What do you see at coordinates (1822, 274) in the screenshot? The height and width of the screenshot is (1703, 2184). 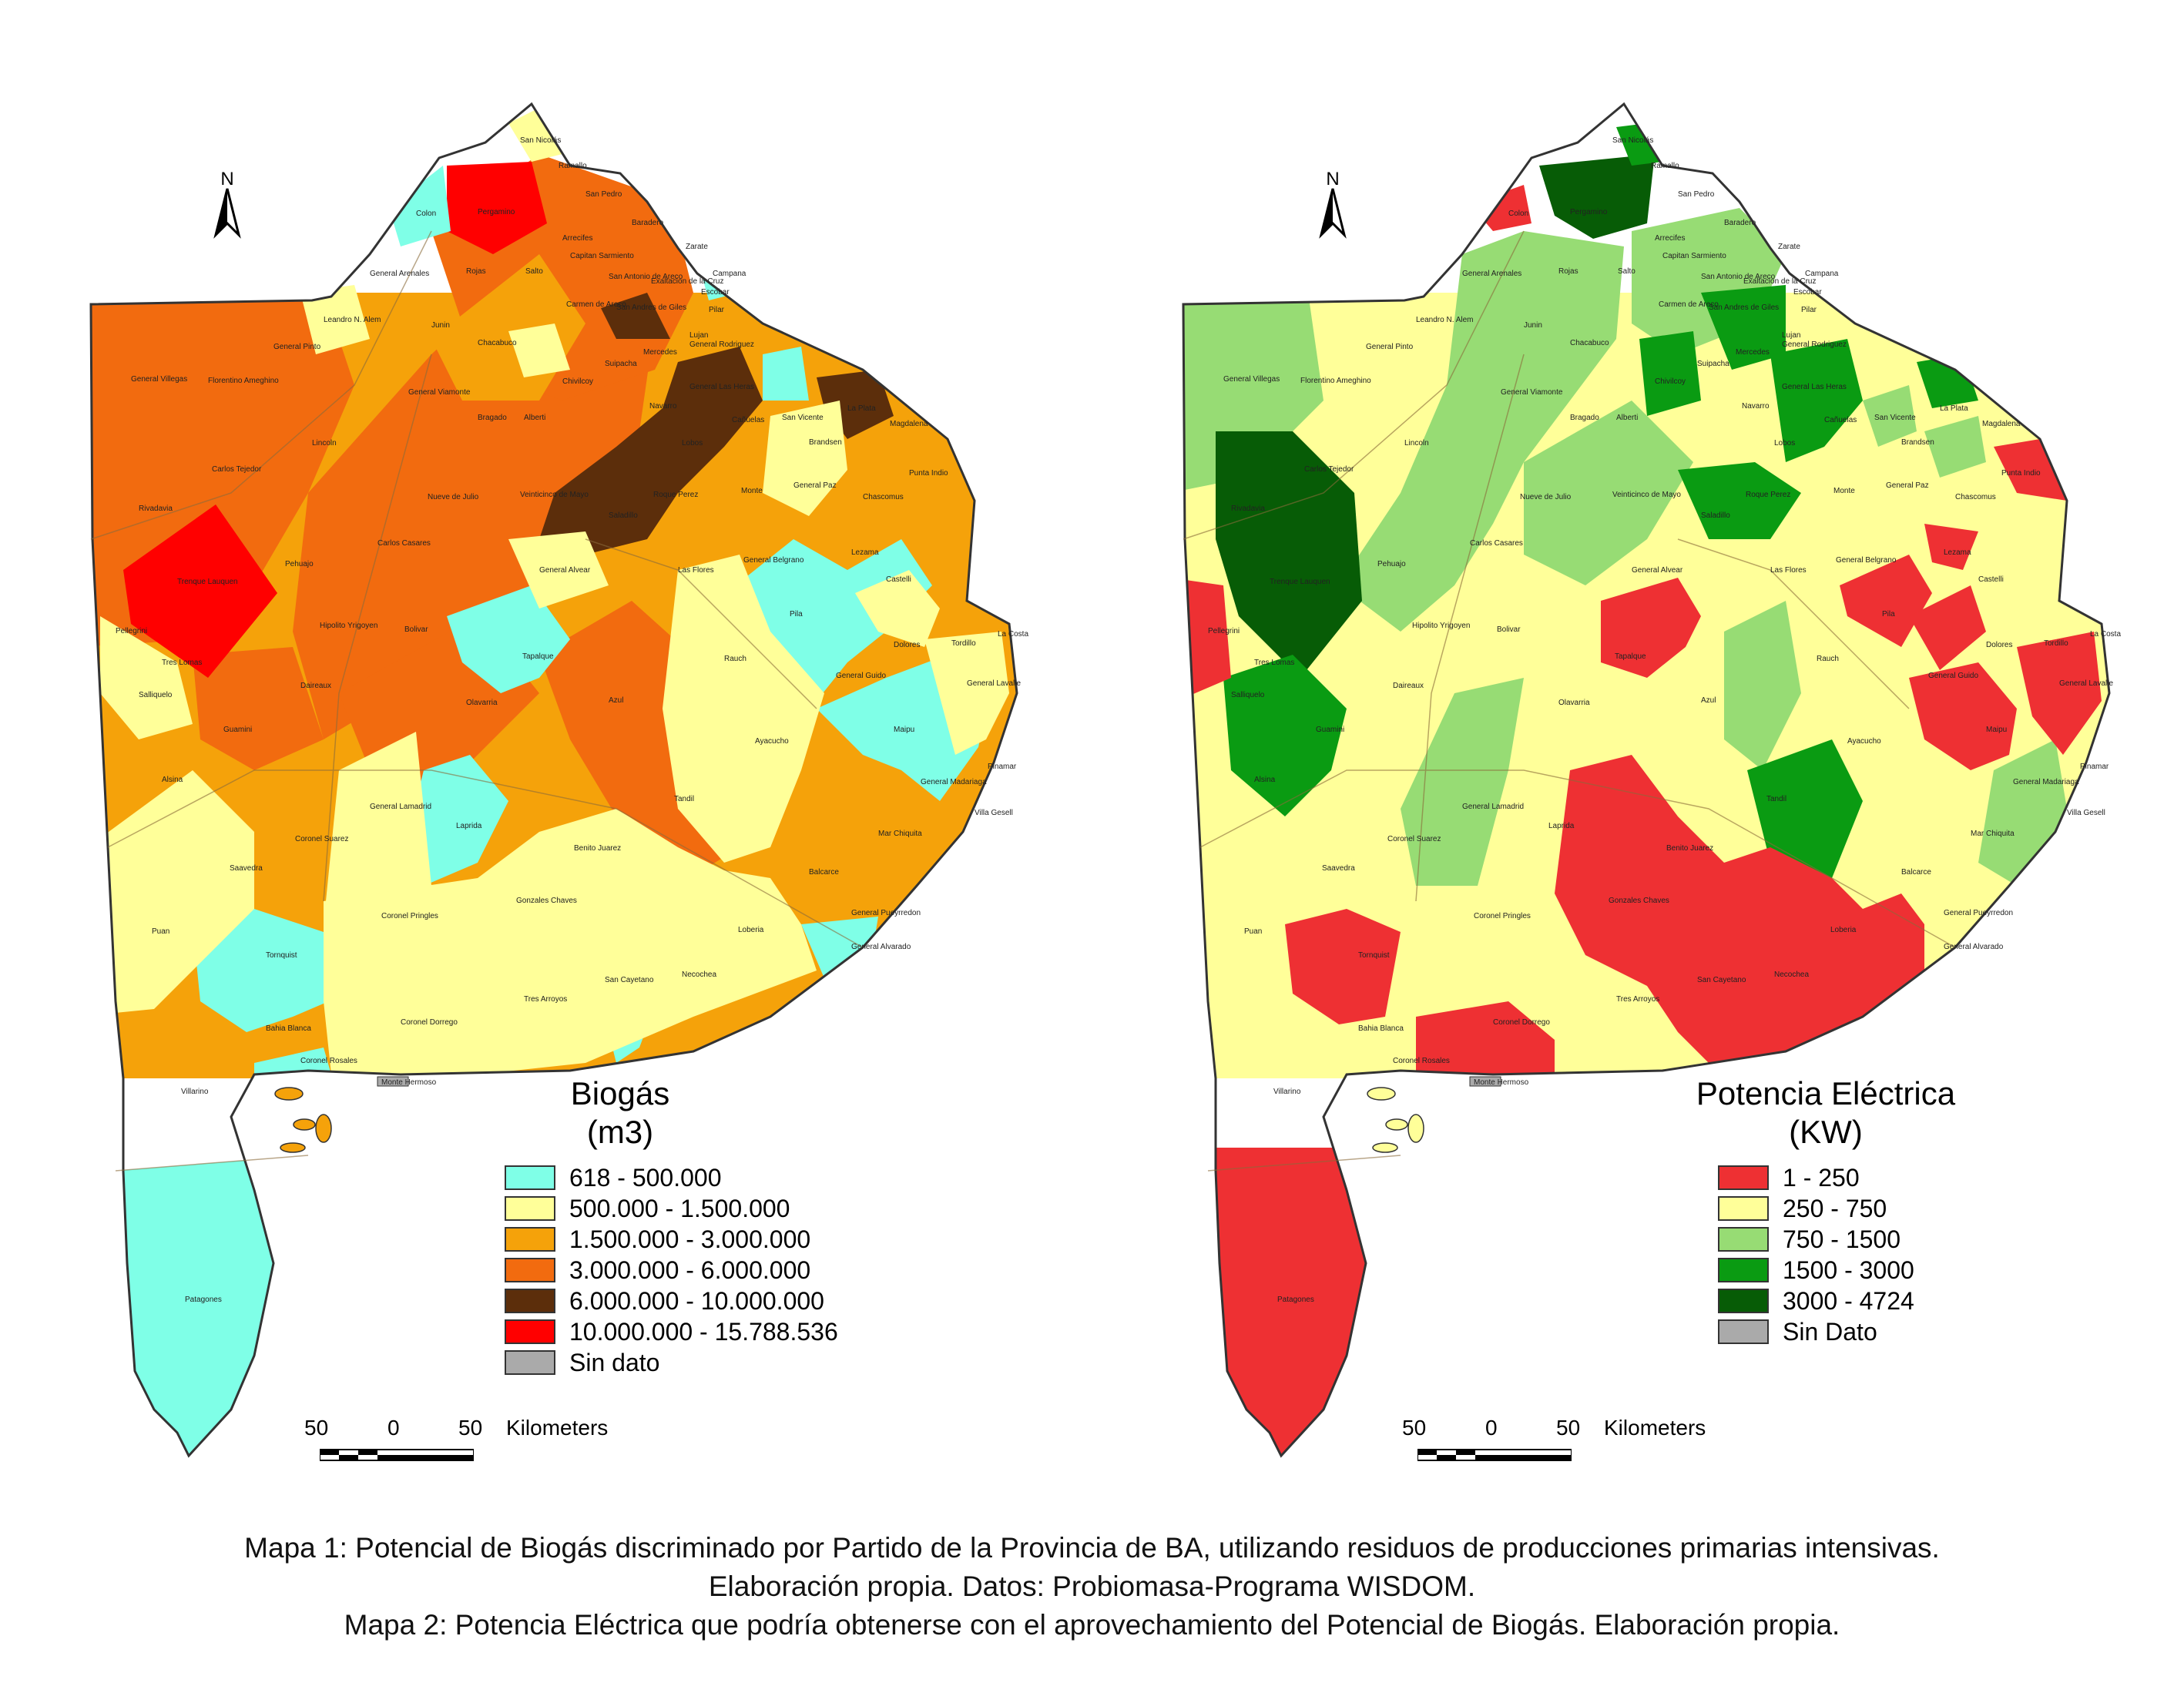 I see `label-campana: Campana` at bounding box center [1822, 274].